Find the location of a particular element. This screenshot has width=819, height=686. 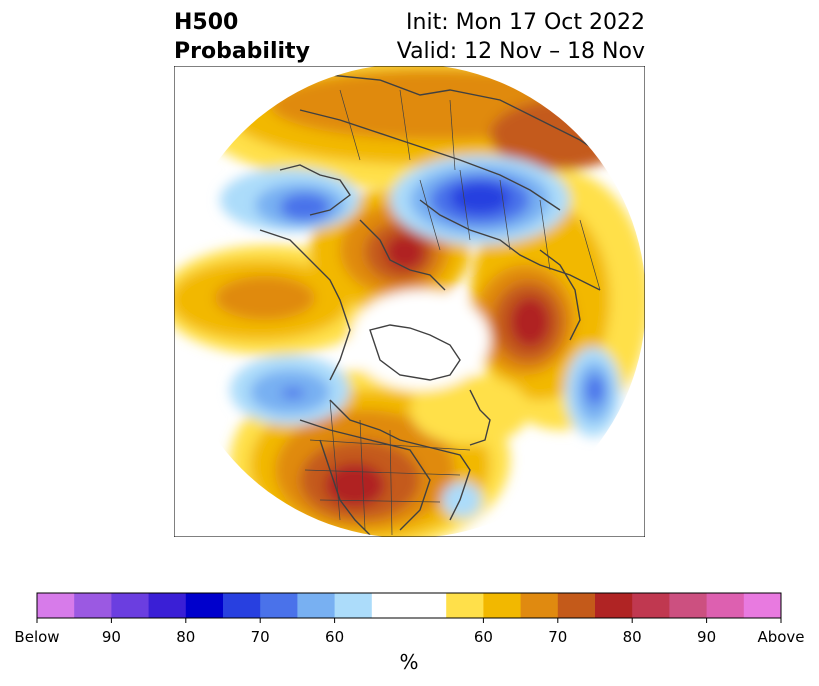

map-title-left: H500 Probability is located at coordinates (242, 37).